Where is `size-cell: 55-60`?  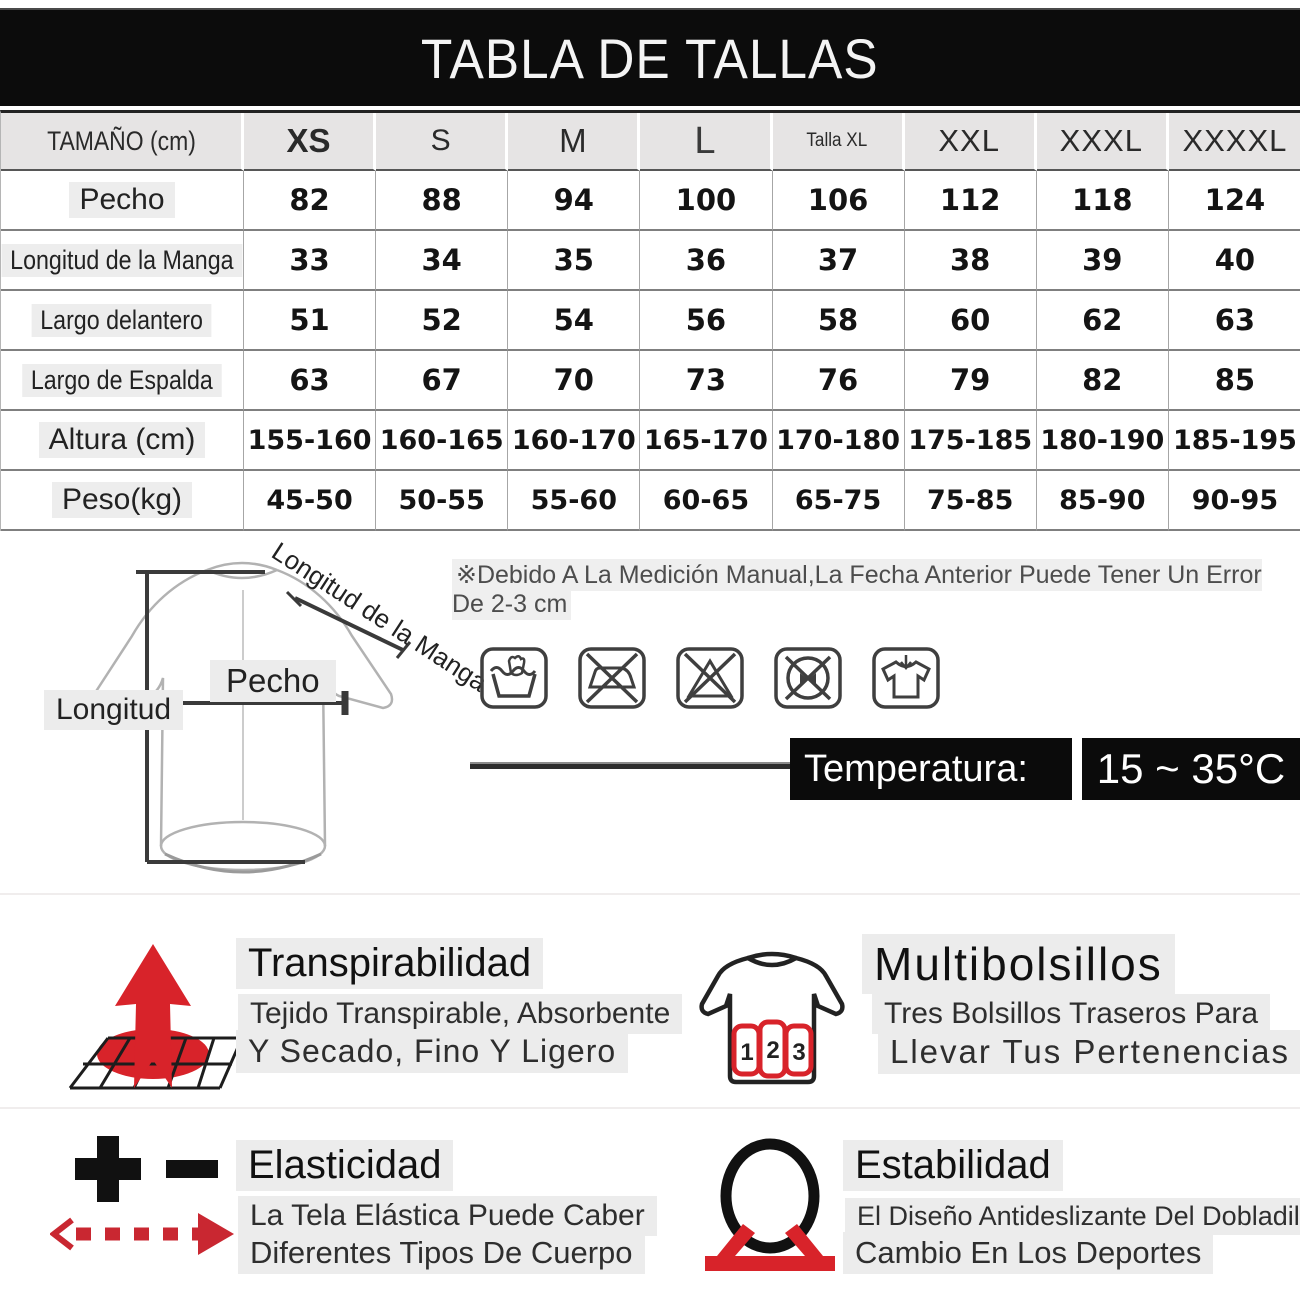 size-cell: 55-60 is located at coordinates (574, 501).